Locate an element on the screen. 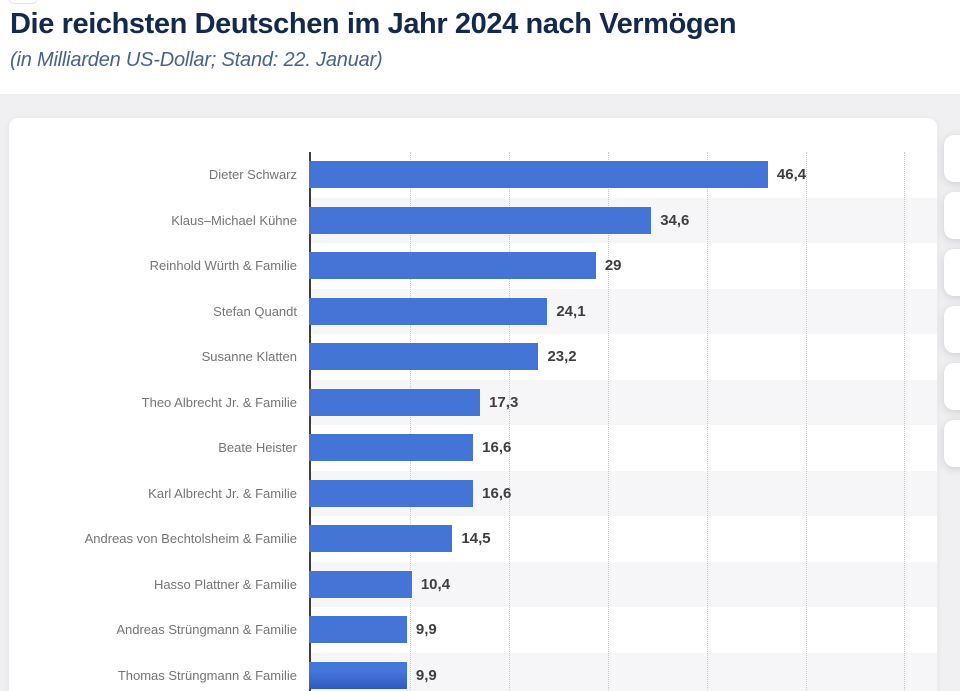  category-label: Hasso Plattner & Familie is located at coordinates (225, 584).